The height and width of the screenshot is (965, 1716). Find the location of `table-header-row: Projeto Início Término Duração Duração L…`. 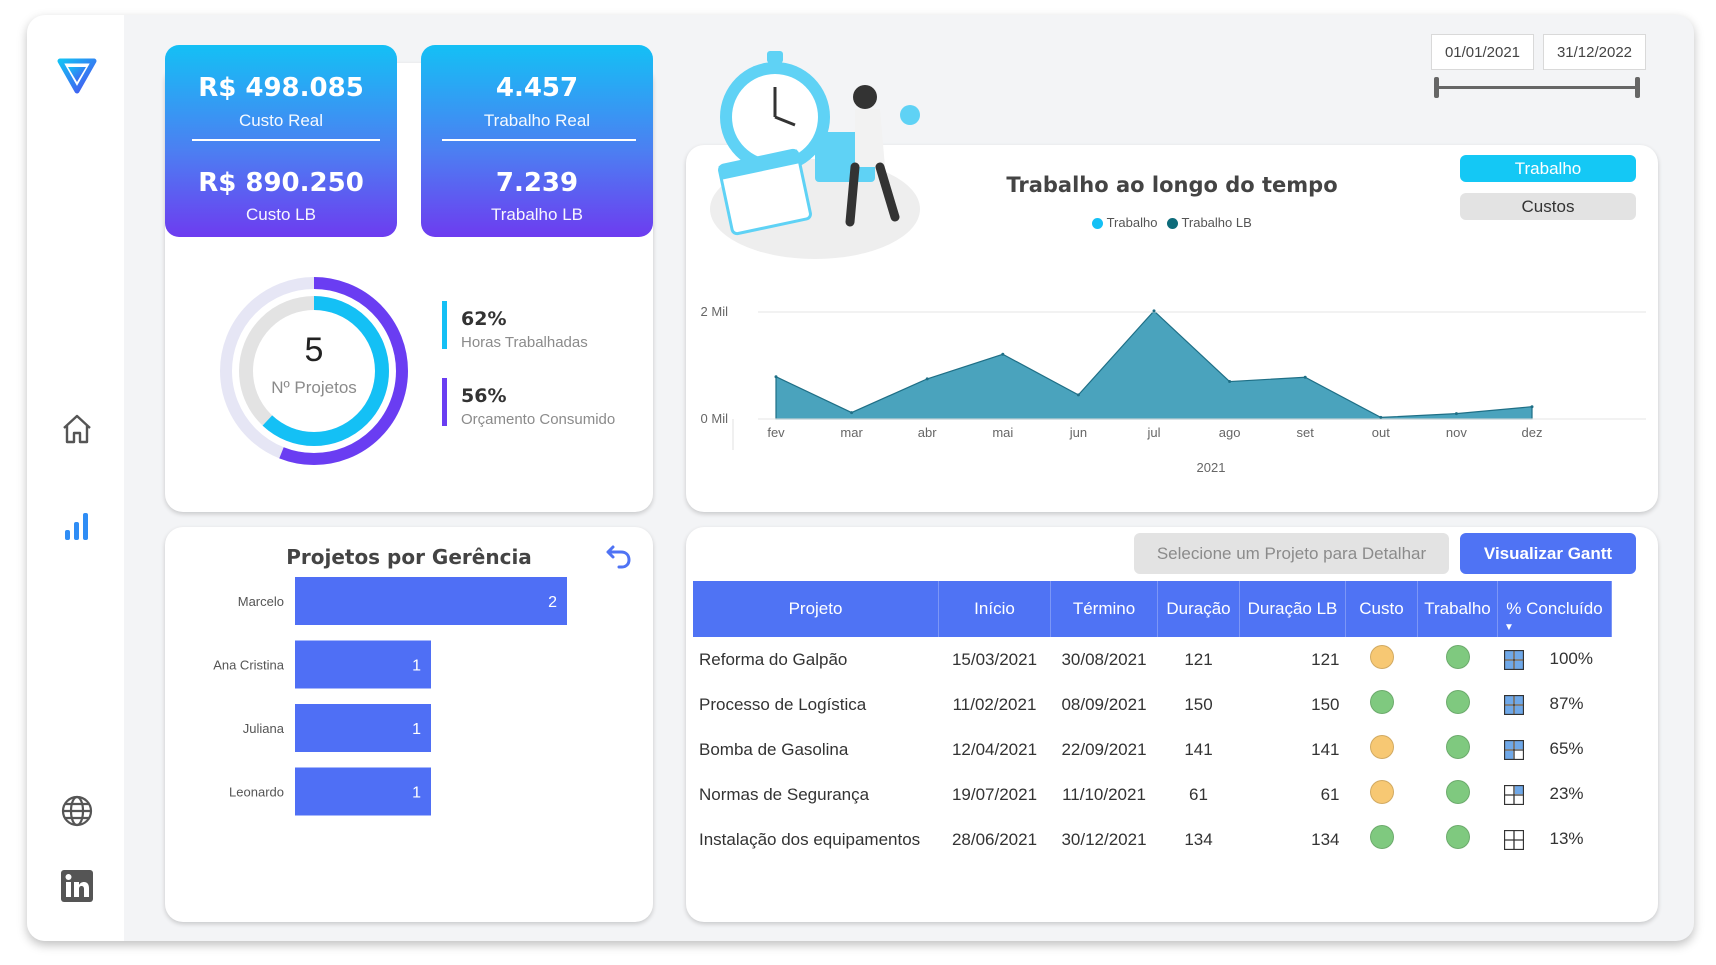

table-header-row: Projeto Início Término Duração Duração L… is located at coordinates (1152, 609).